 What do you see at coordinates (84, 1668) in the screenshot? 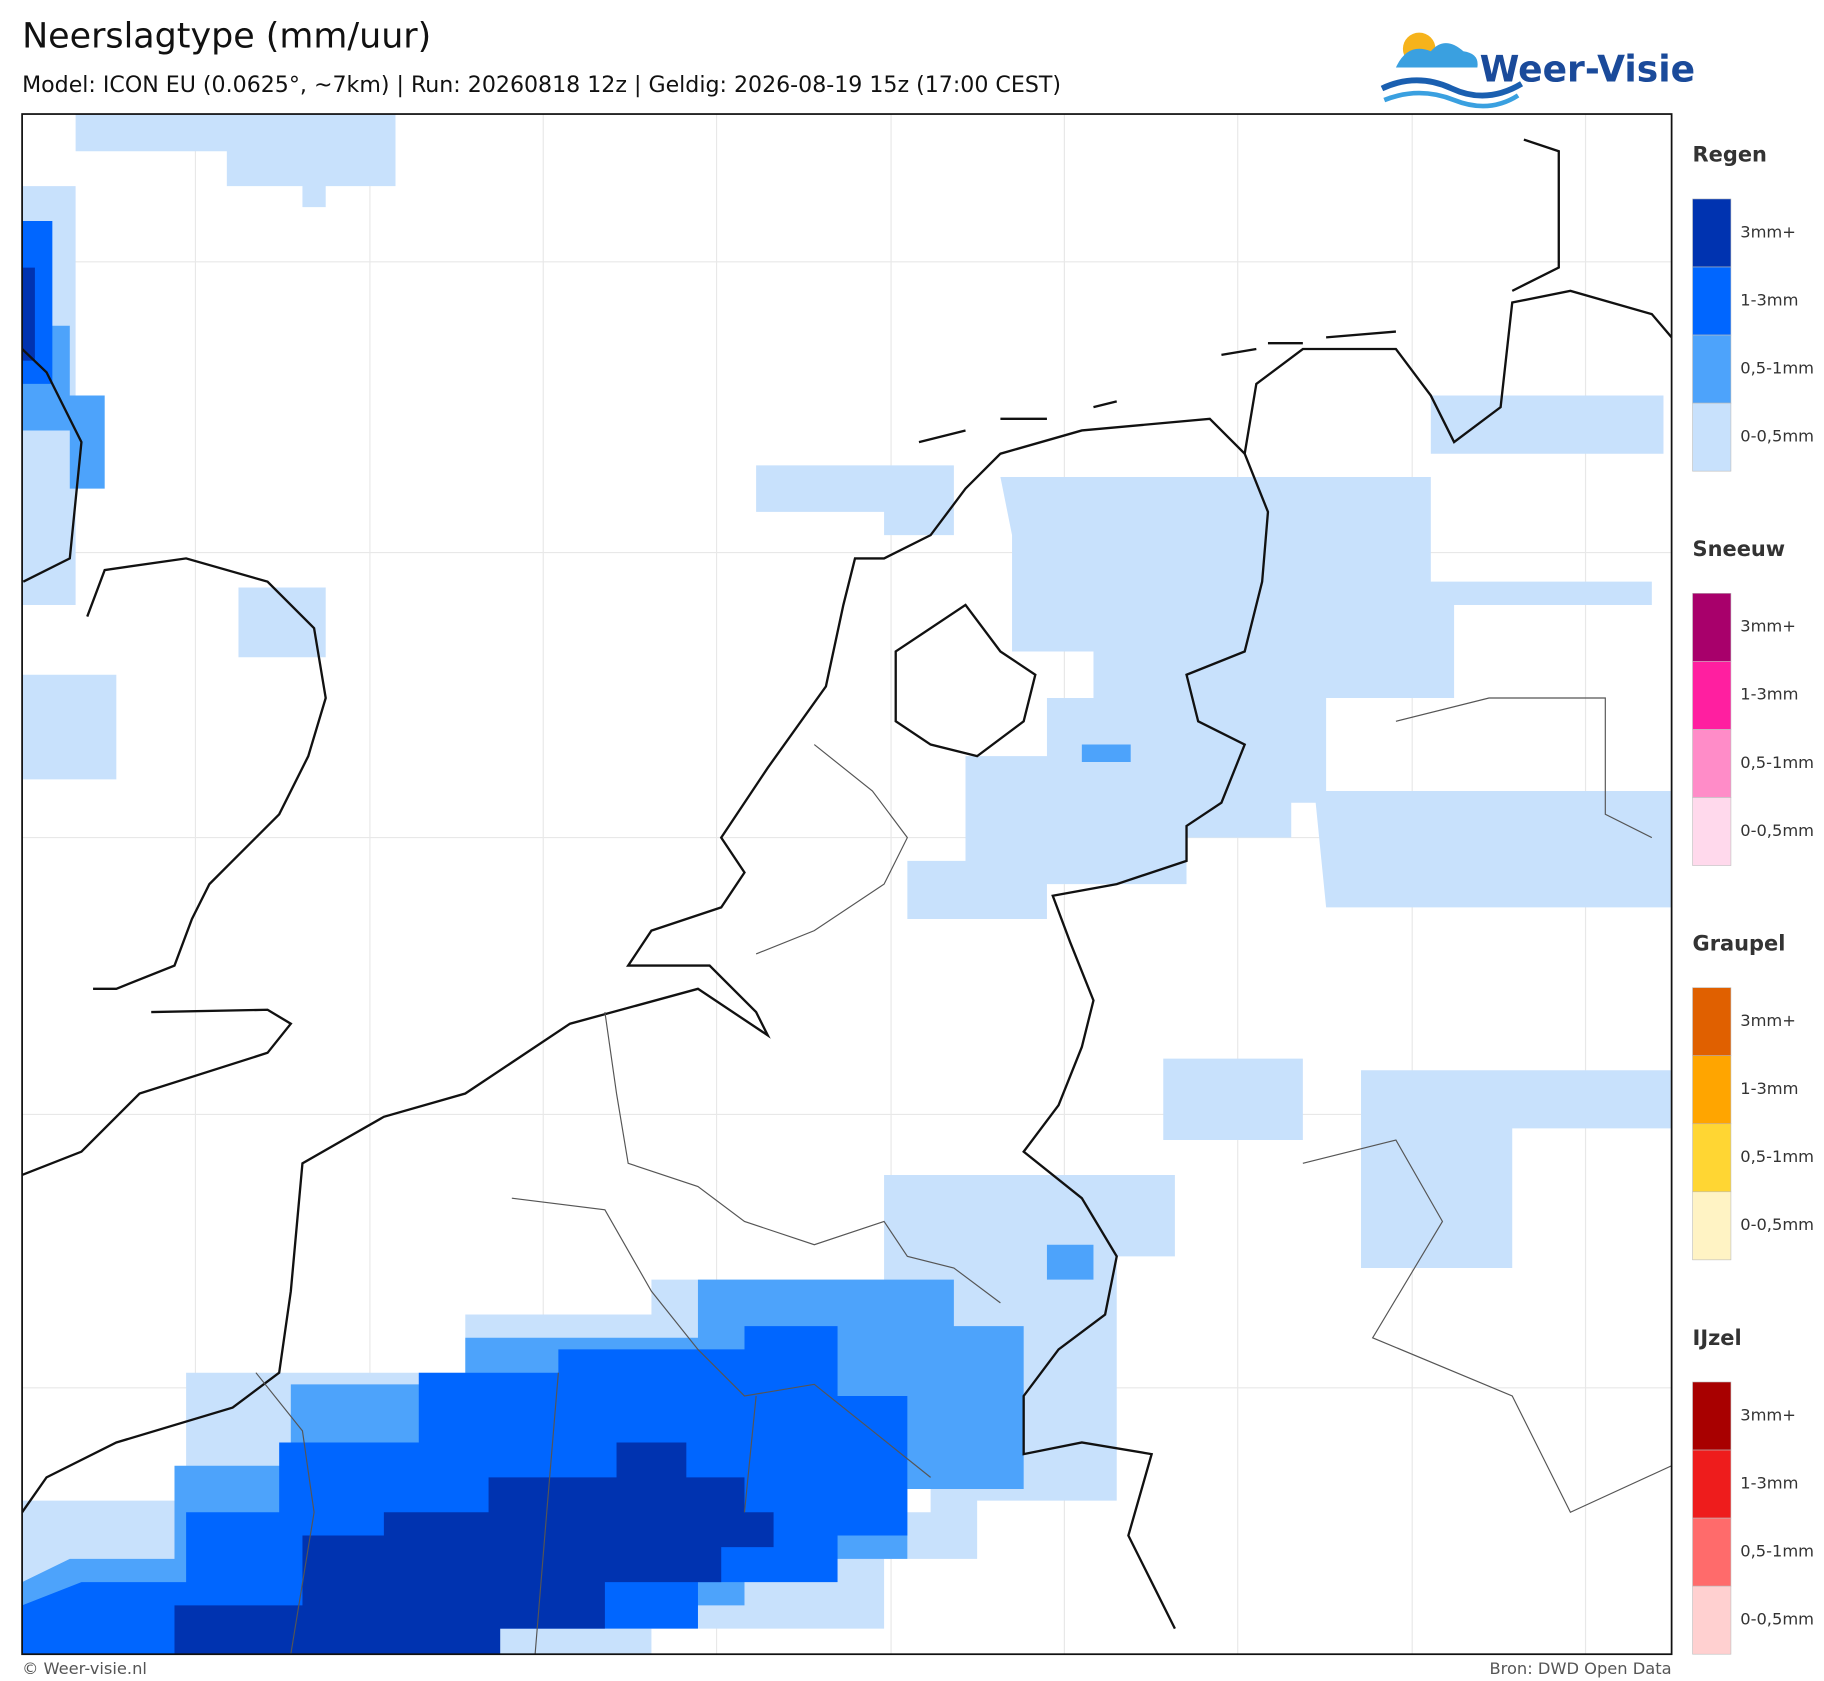
I see `footer-left: © Weer-visie.nl` at bounding box center [84, 1668].